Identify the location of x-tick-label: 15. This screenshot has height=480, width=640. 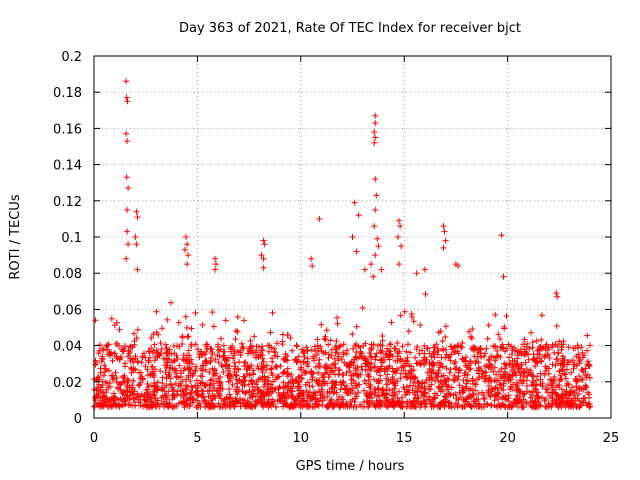
(404, 438).